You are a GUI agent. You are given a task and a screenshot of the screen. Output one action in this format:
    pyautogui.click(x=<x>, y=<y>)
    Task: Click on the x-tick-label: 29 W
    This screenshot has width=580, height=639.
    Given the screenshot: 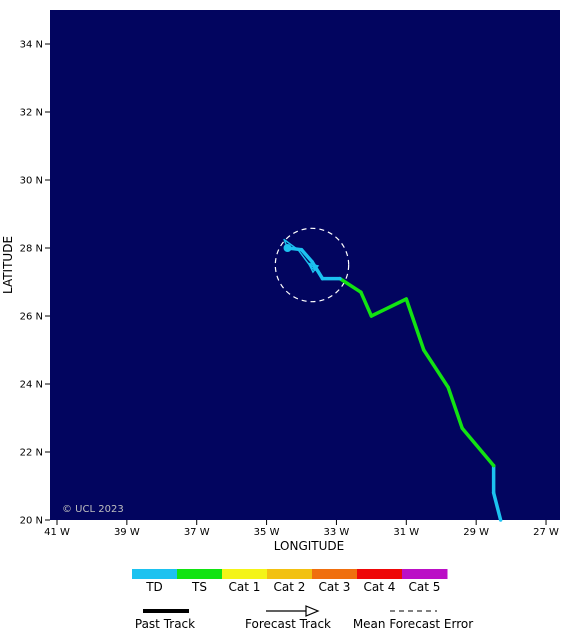 What is the action you would take?
    pyautogui.click(x=476, y=532)
    